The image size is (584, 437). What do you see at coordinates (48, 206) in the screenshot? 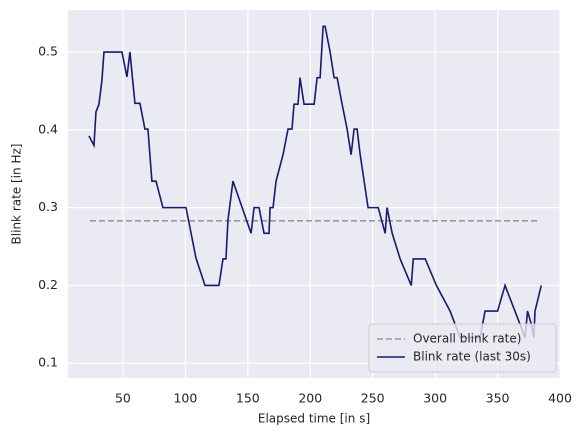
I see `y-tick-label: 0.3` at bounding box center [48, 206].